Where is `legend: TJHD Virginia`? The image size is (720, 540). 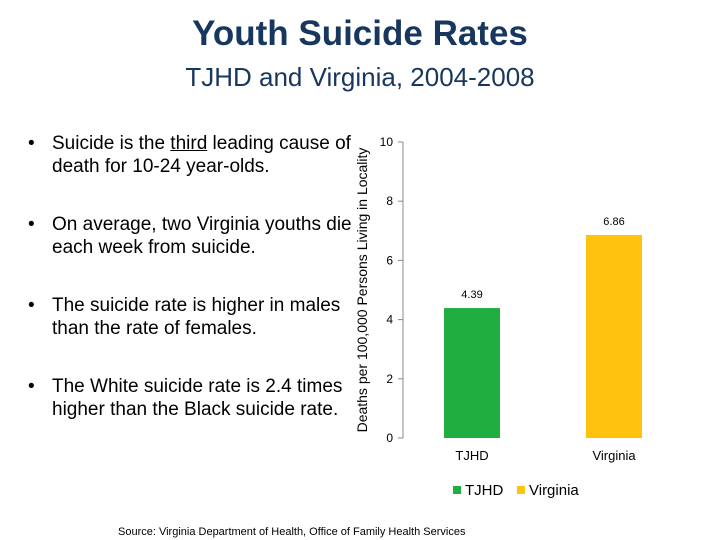
legend: TJHD Virginia is located at coordinates (516, 490).